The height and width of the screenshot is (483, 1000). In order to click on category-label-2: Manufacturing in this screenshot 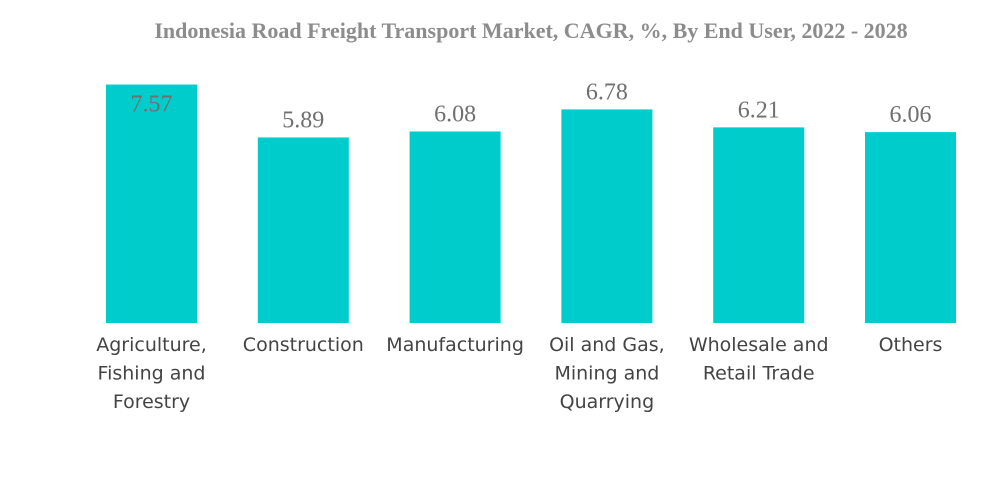, I will do `click(455, 345)`.